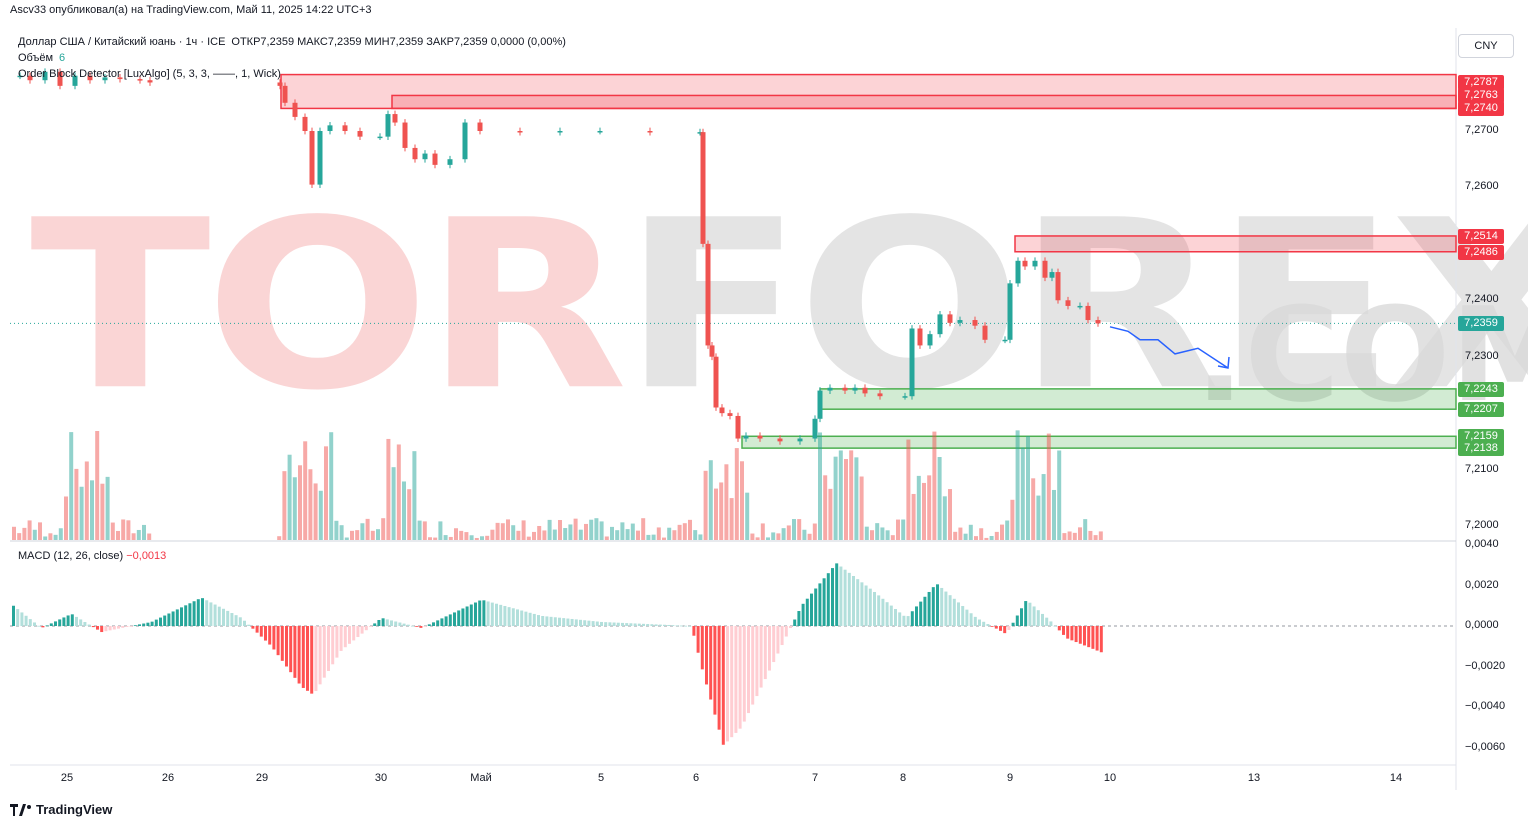 This screenshot has width=1528, height=827. I want to click on price-axis-label: 7,2400, so click(1482, 299).